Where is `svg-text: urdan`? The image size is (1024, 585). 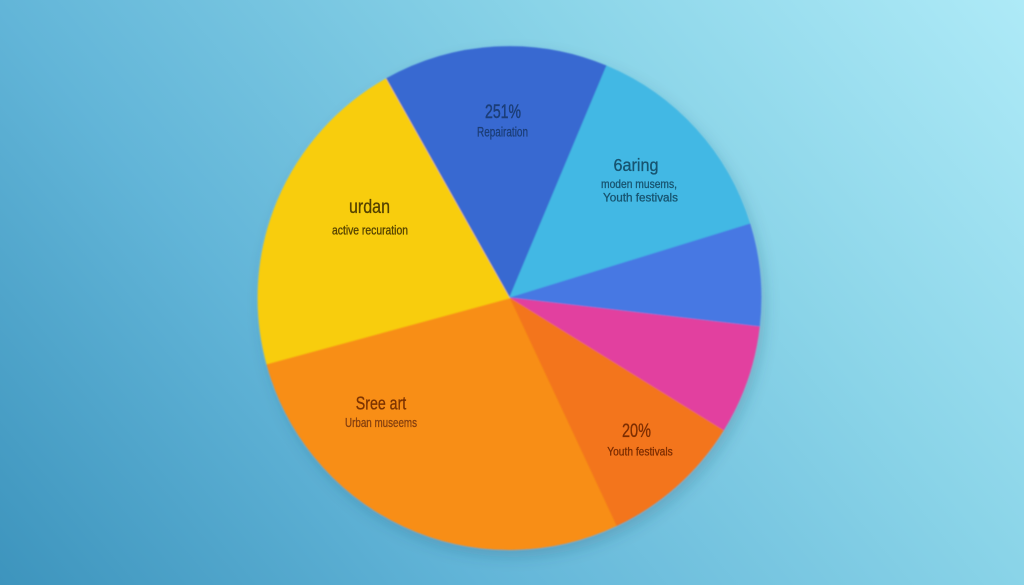
svg-text: urdan is located at coordinates (369, 207).